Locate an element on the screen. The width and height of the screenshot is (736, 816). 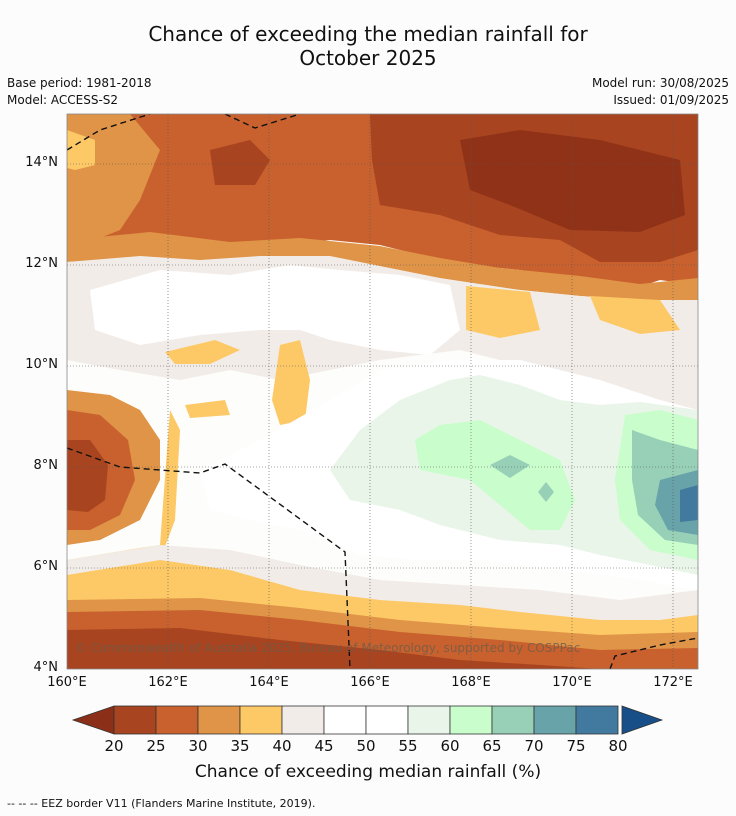
lat-label-6n: 6°N is located at coordinates (46, 566).